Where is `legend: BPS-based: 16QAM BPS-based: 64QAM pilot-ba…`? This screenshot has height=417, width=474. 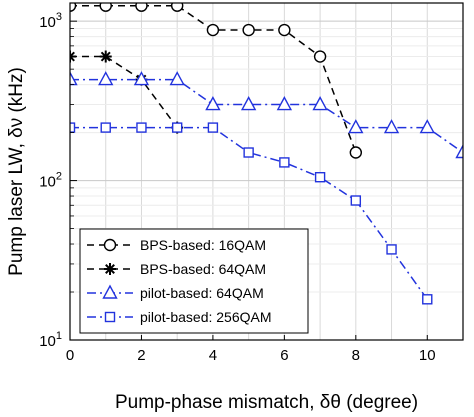 legend: BPS-based: 16QAM BPS-based: 64QAM pilot-ba… is located at coordinates (194, 281).